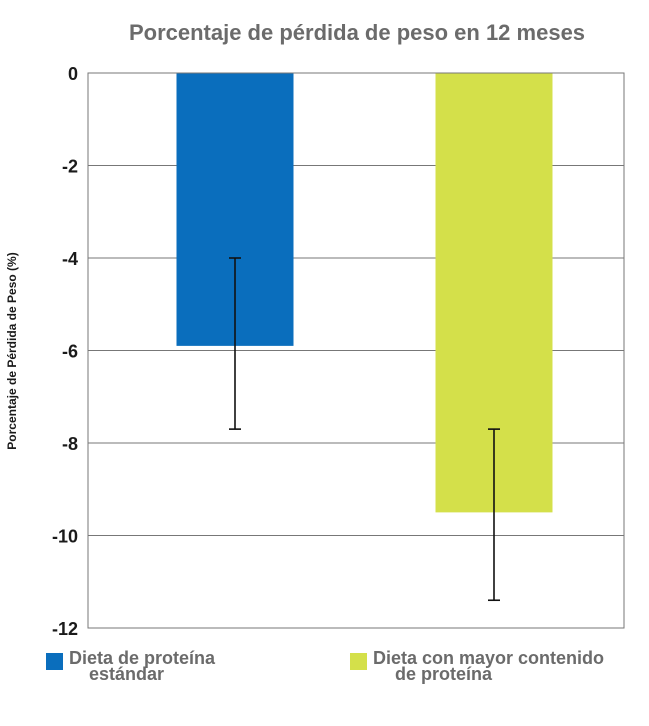 The width and height of the screenshot is (649, 726). Describe the element at coordinates (444, 674) in the screenshot. I see `legend-label-line: de proteína` at that location.